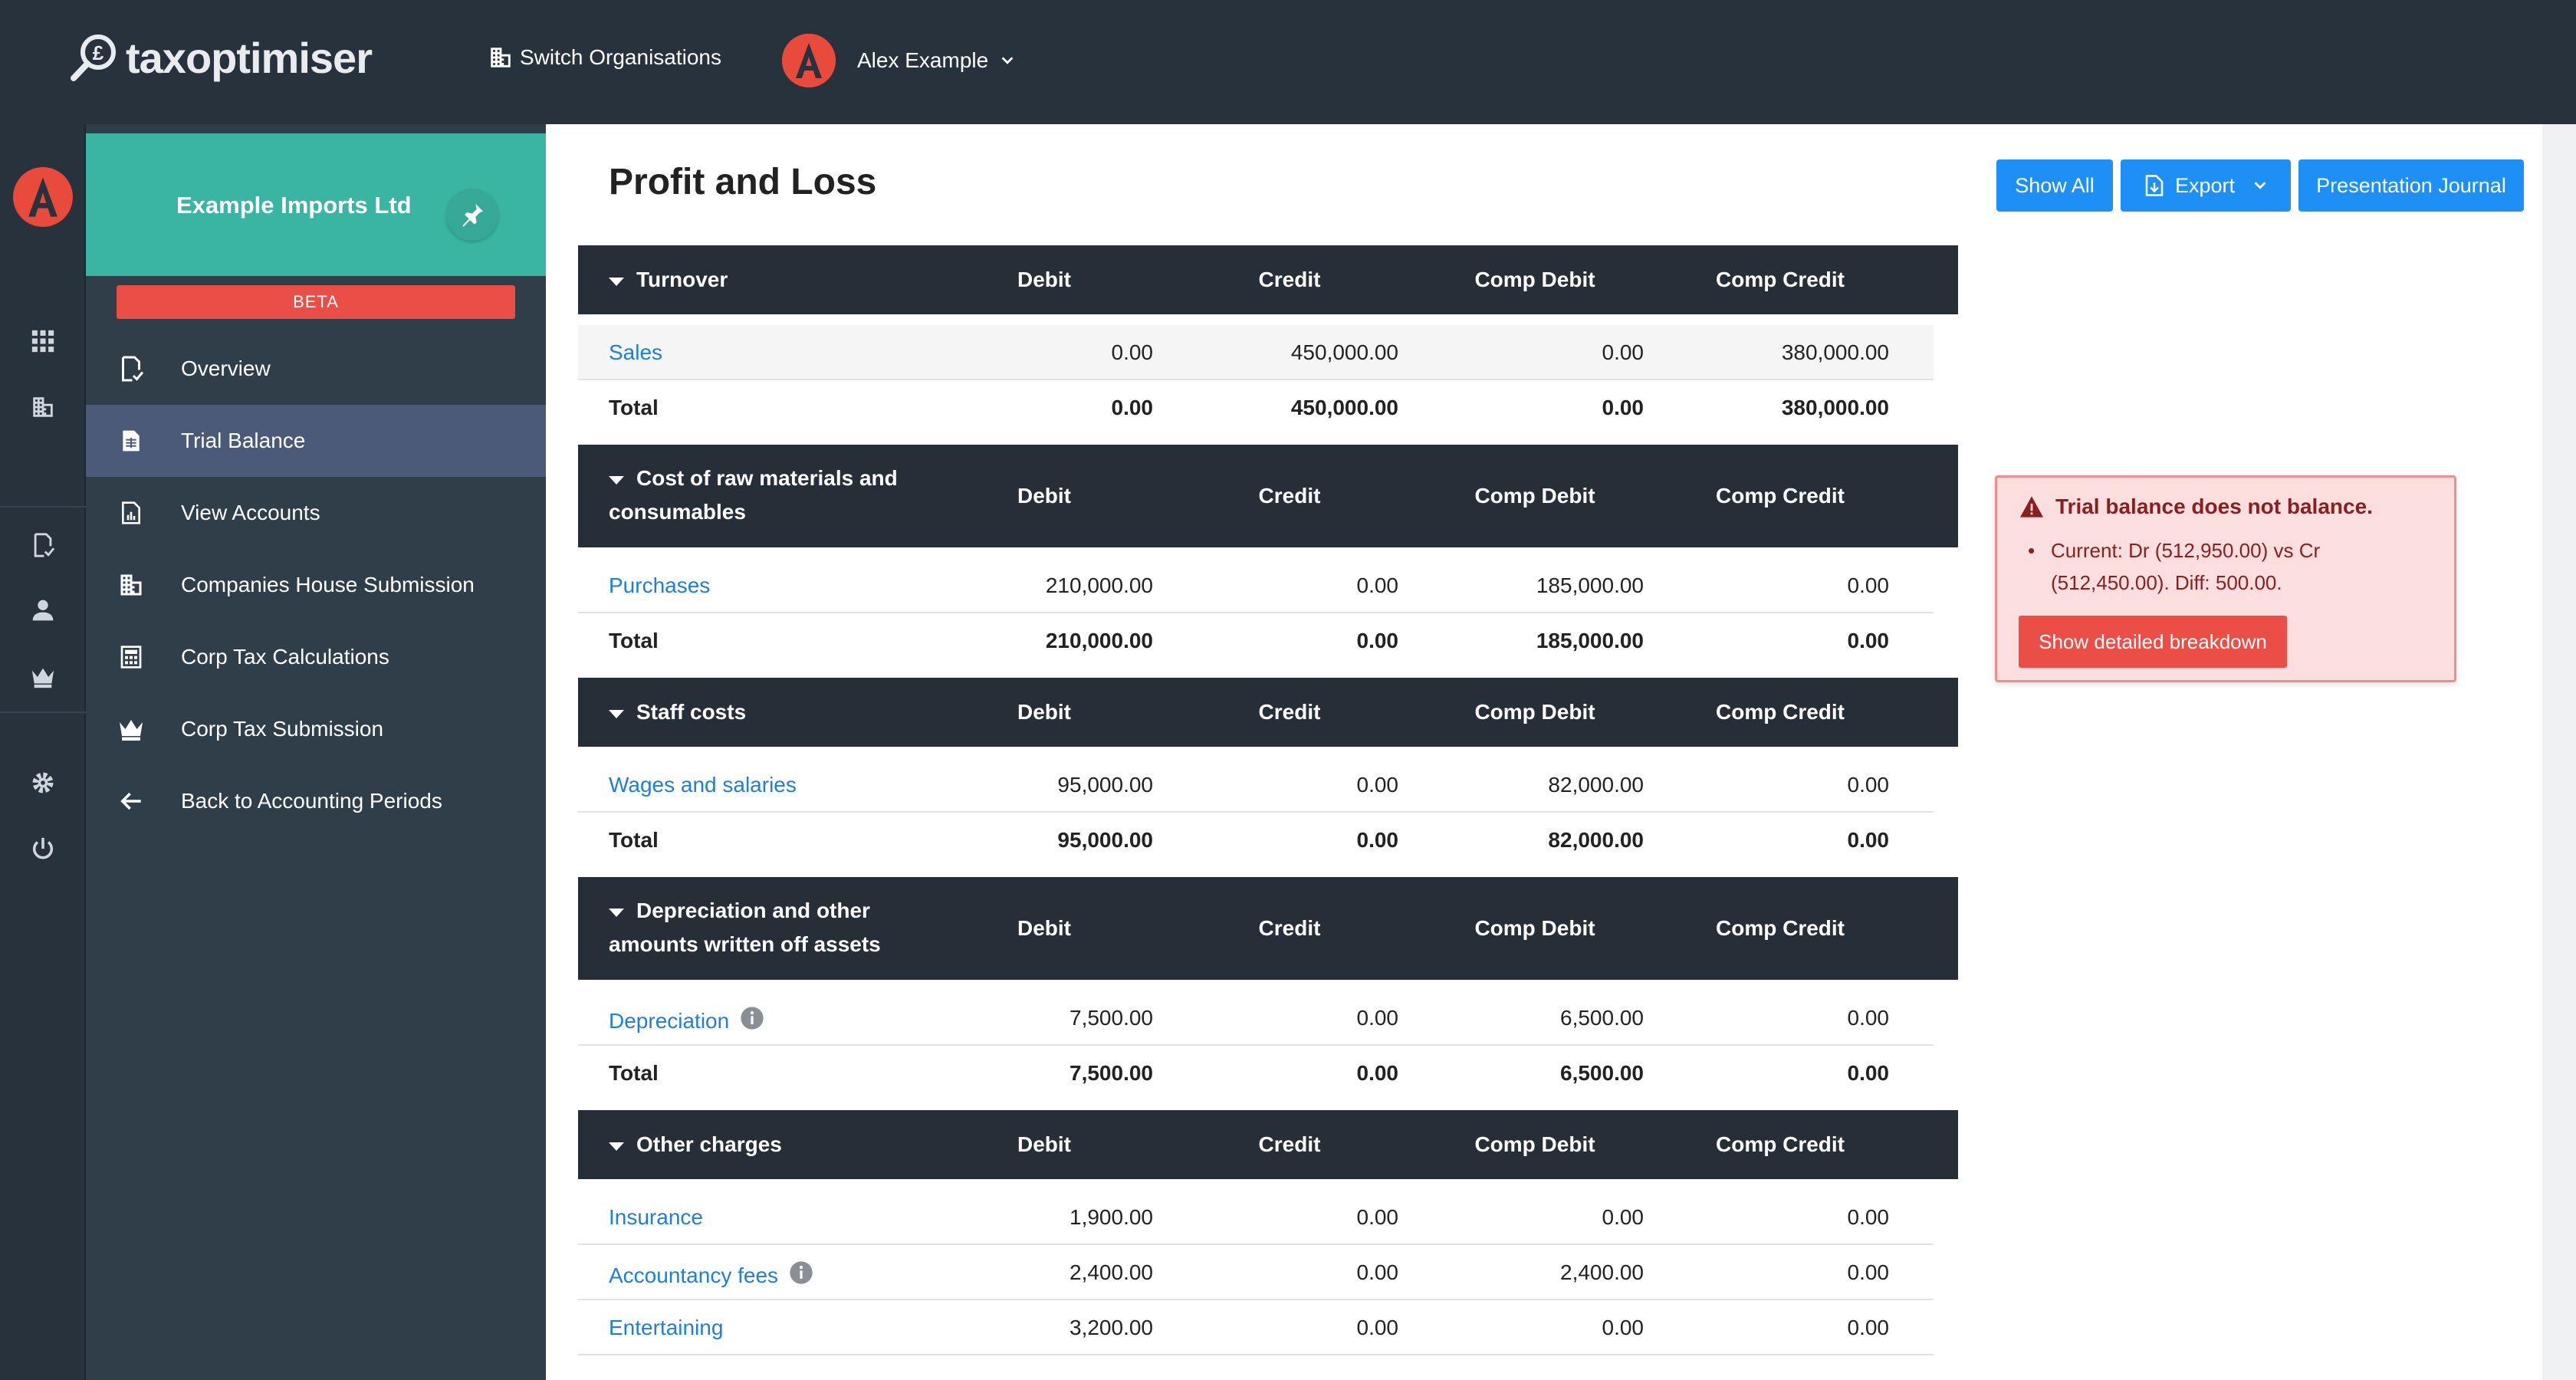  I want to click on account-link: Insurance, so click(656, 1217).